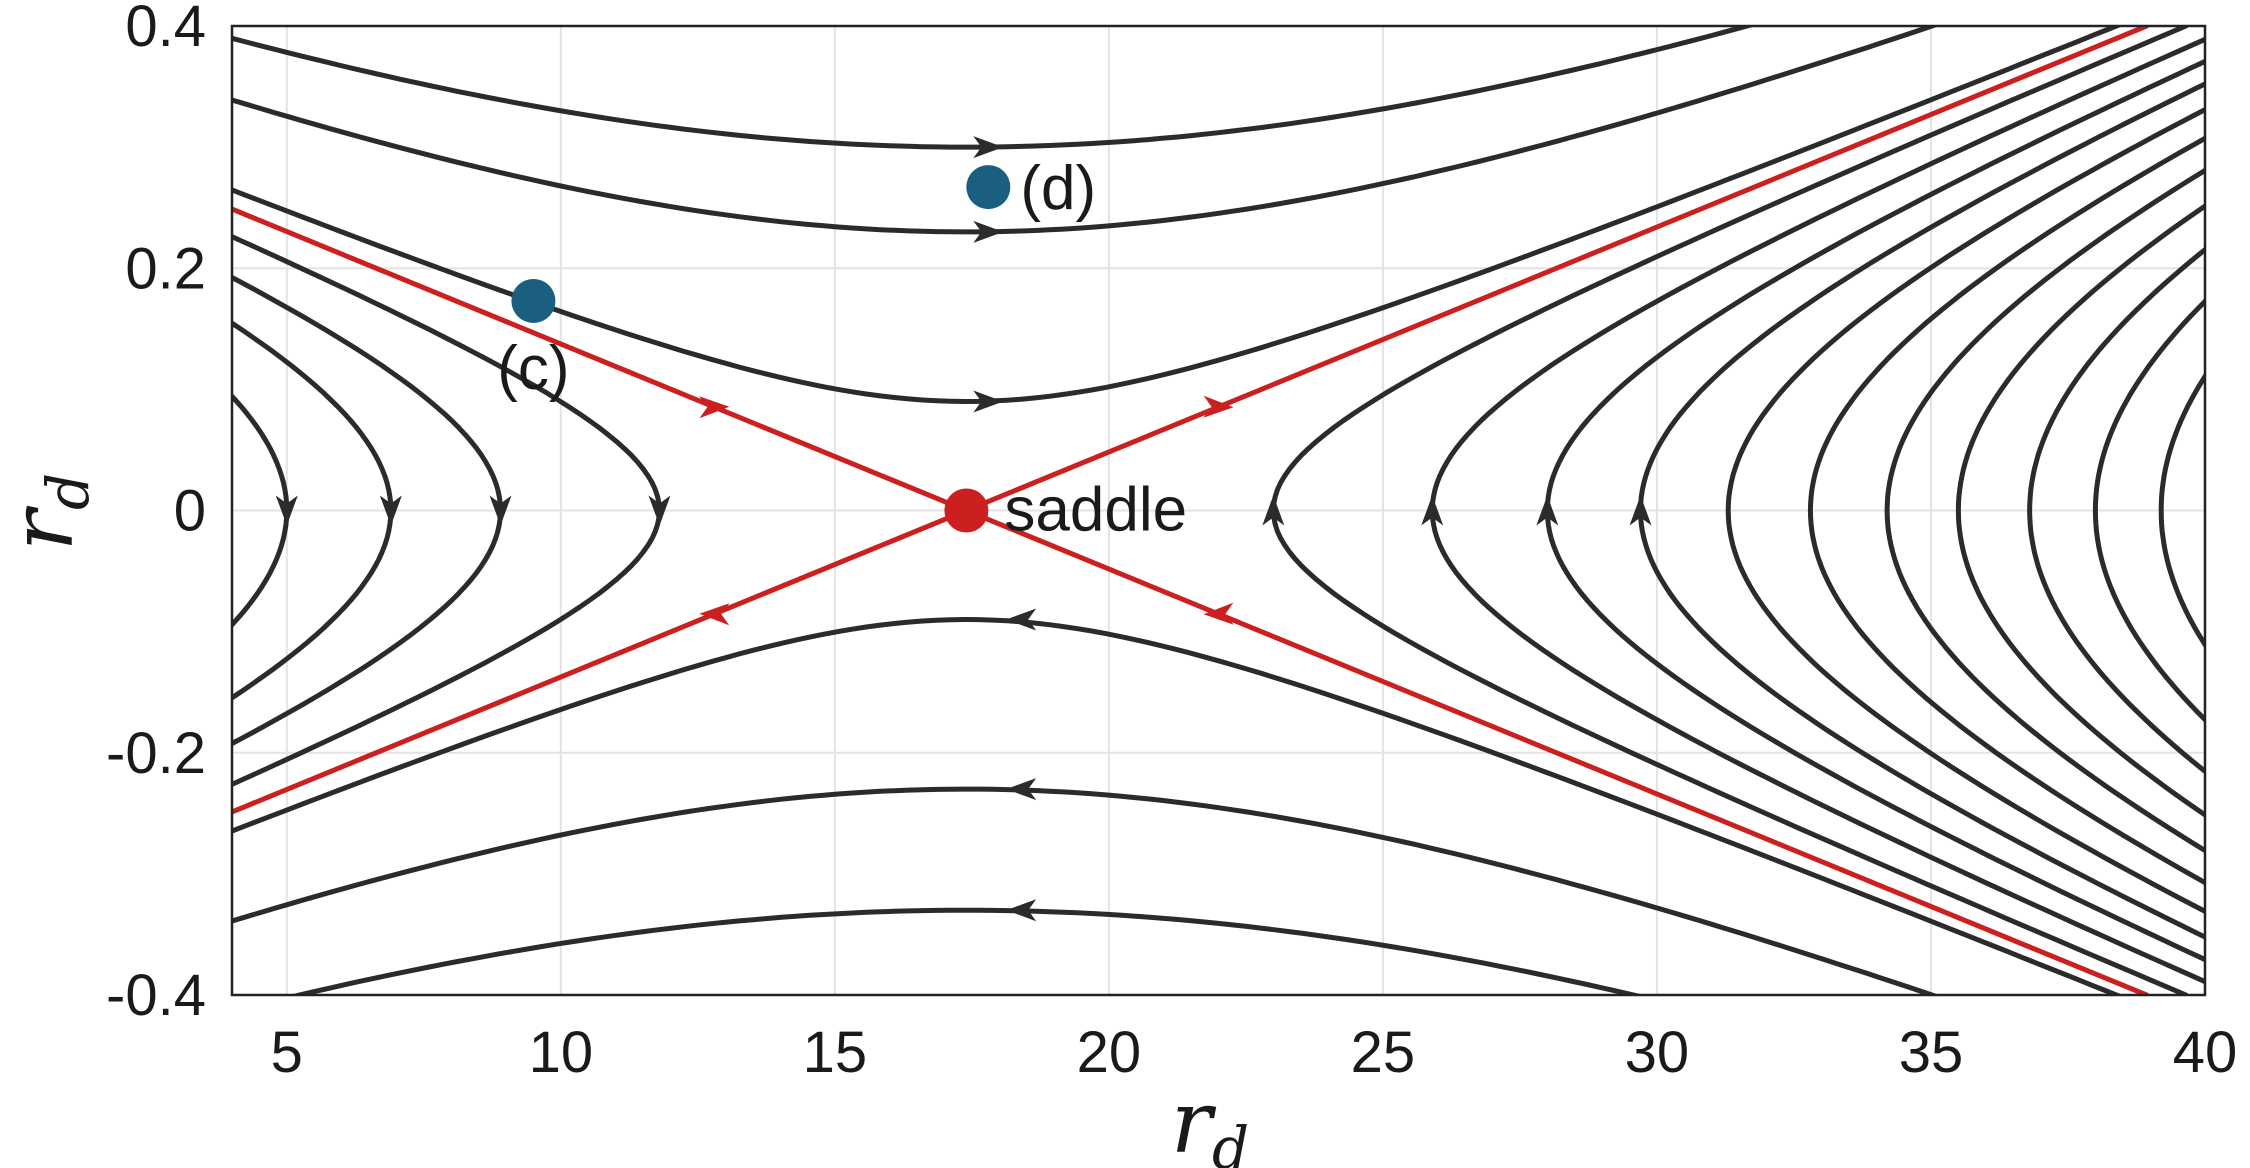 Image resolution: width=2250 pixels, height=1168 pixels. I want to click on x-tick-label: 25, so click(1383, 1052).